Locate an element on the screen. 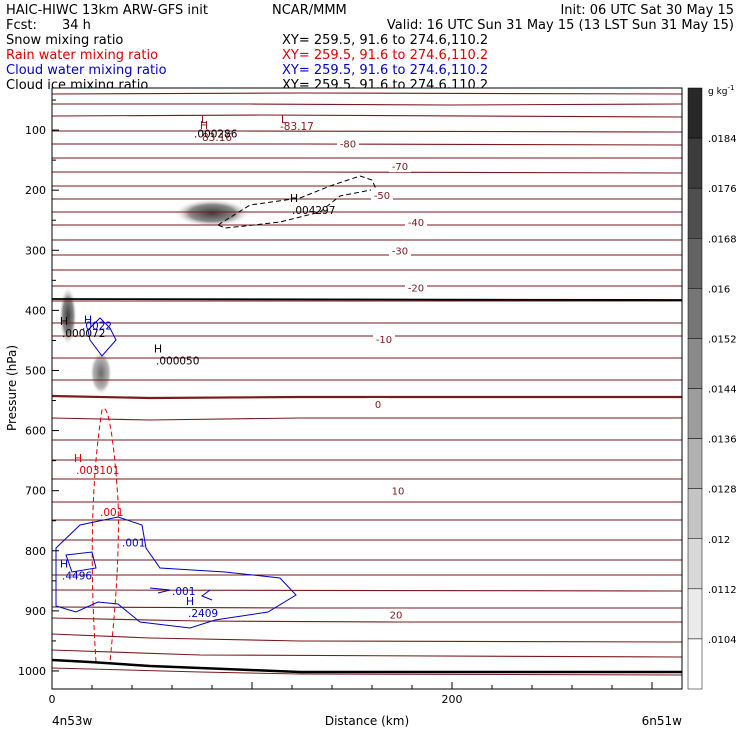 This screenshot has height=740, width=740. extremum-marker: L is located at coordinates (284, 119).